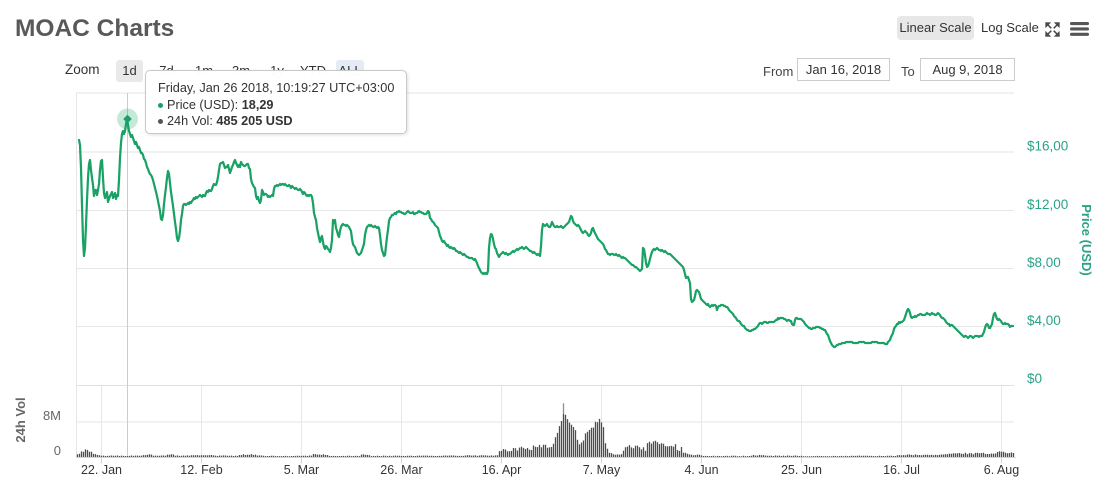 The image size is (1100, 492). What do you see at coordinates (57, 450) in the screenshot?
I see `svg-text: 0` at bounding box center [57, 450].